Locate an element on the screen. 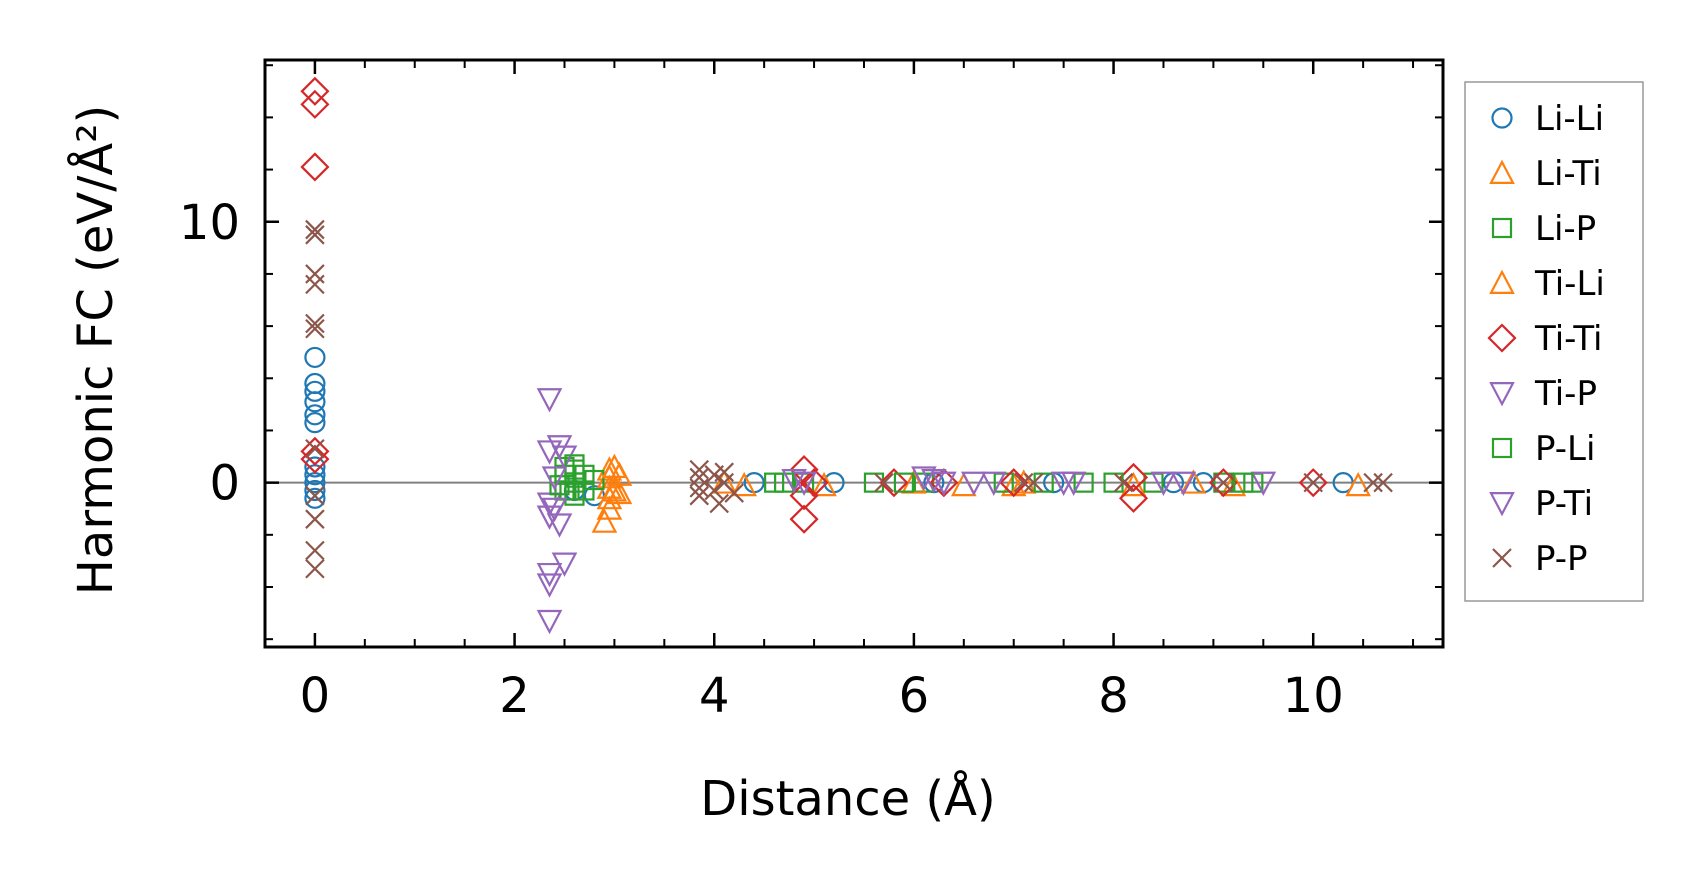  y-axis-label: Harmonic FC (eV/Å²) is located at coordinates (95, 350).